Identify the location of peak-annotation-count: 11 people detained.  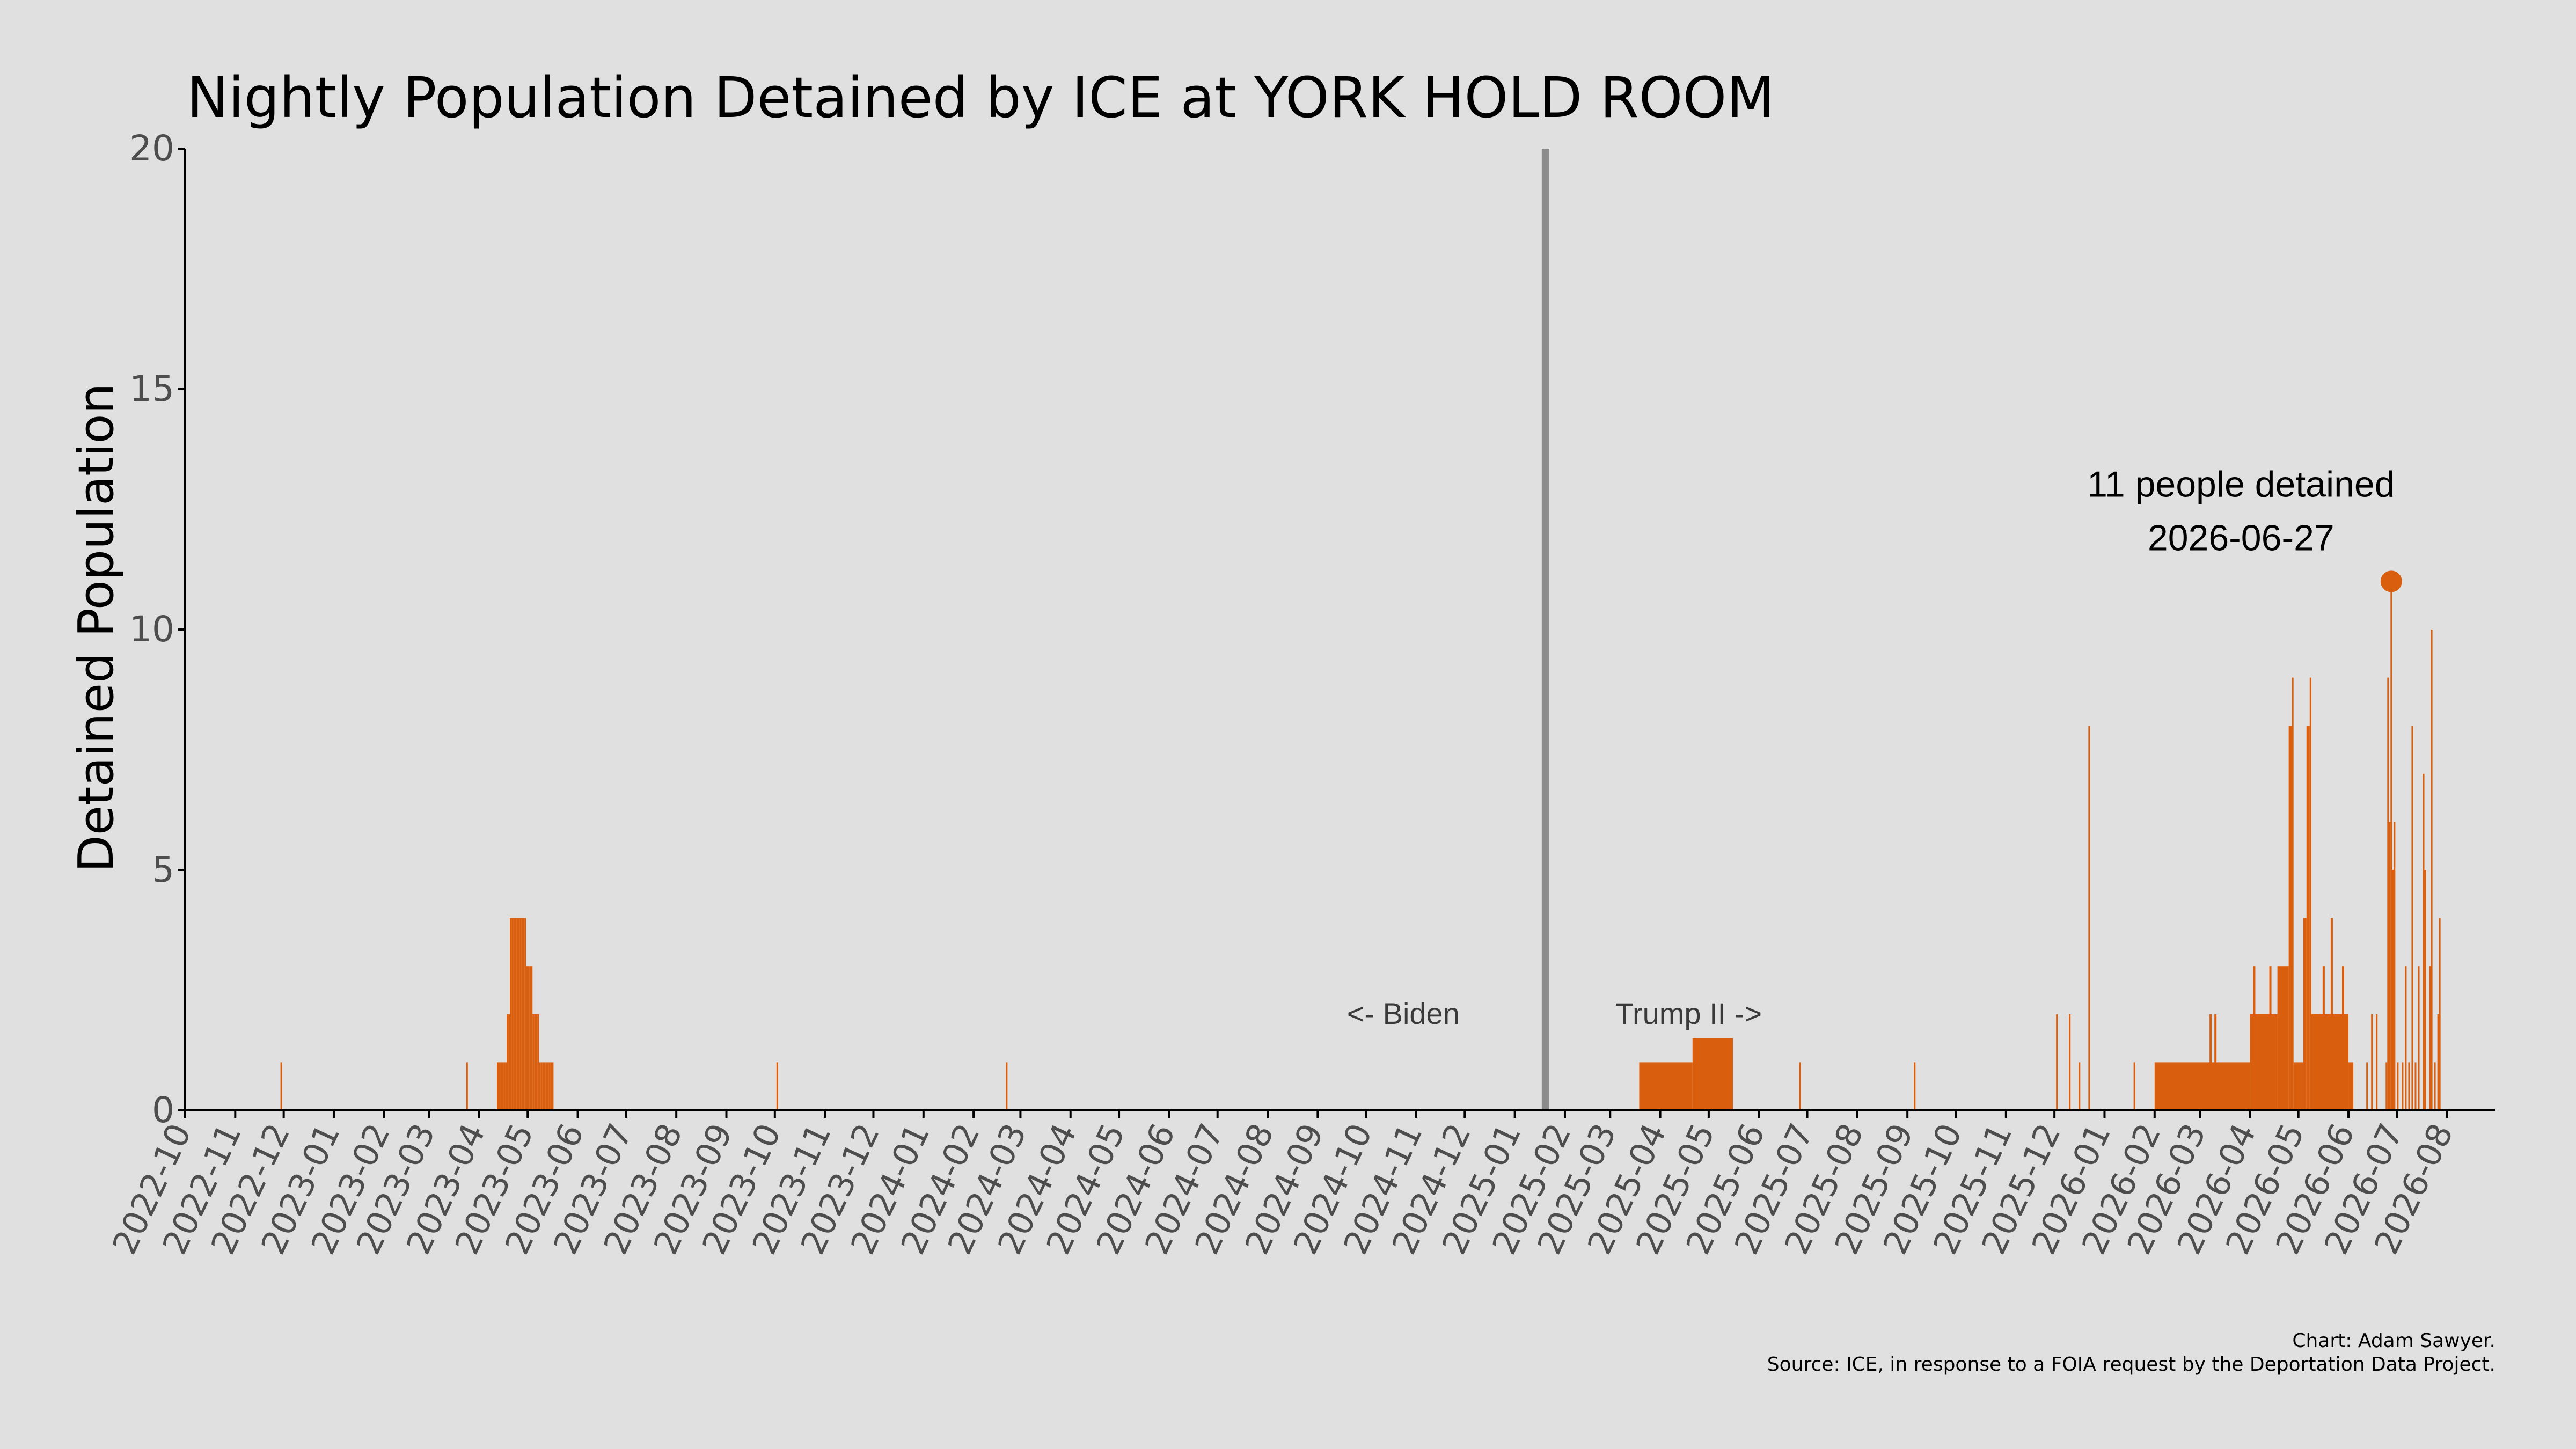
(2241, 484).